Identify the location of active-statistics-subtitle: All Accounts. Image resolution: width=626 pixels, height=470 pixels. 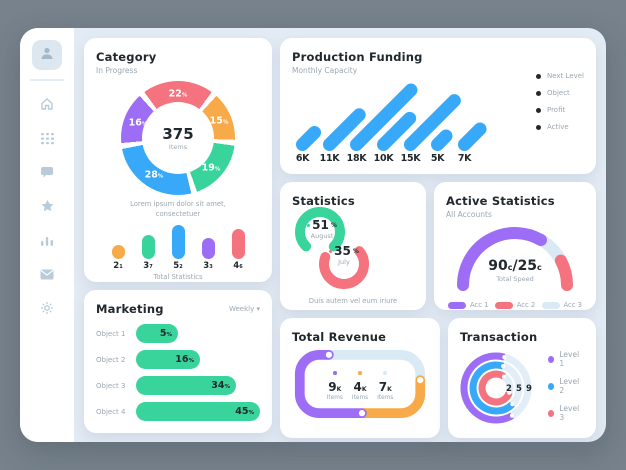
(469, 214).